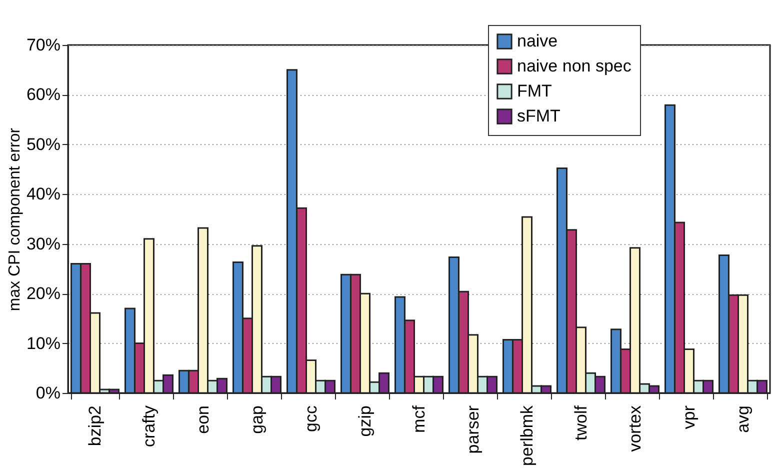 Image resolution: width=782 pixels, height=472 pixels. What do you see at coordinates (43, 294) in the screenshot?
I see `y-tick-label: 20%` at bounding box center [43, 294].